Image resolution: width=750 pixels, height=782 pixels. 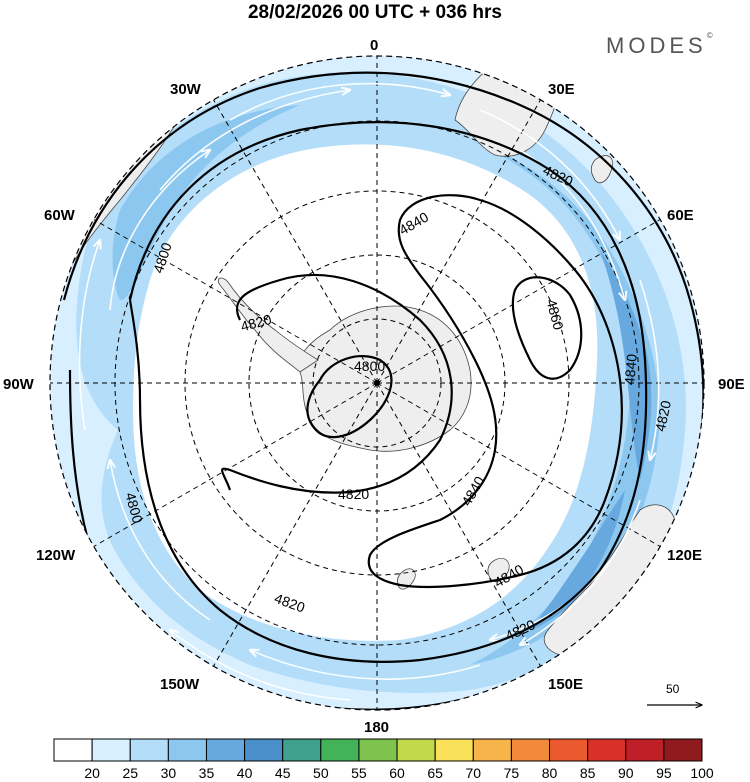 I want to click on south-pole-marker, so click(x=377, y=383).